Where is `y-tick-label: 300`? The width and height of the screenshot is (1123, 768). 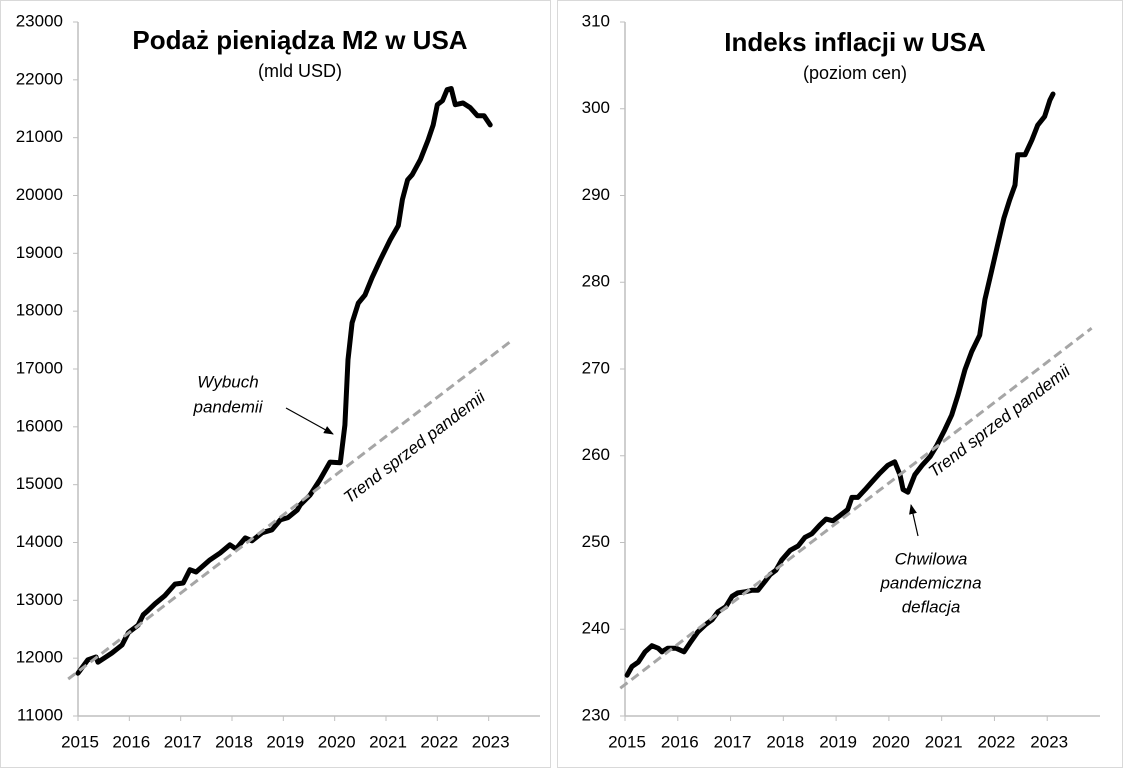 y-tick-label: 300 is located at coordinates (596, 107).